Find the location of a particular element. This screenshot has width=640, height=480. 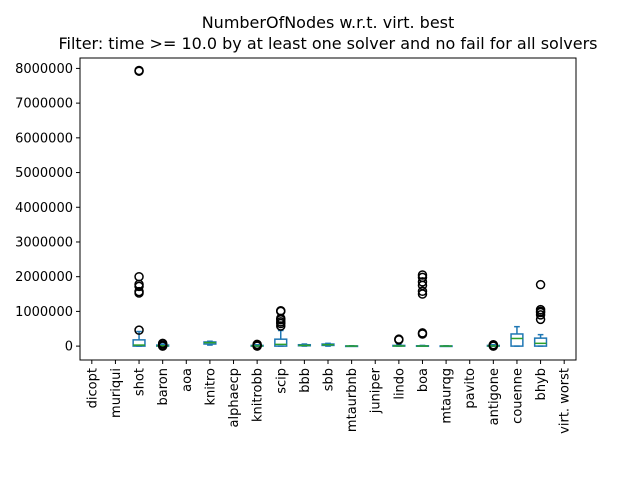

box-shot is located at coordinates (139, 206).